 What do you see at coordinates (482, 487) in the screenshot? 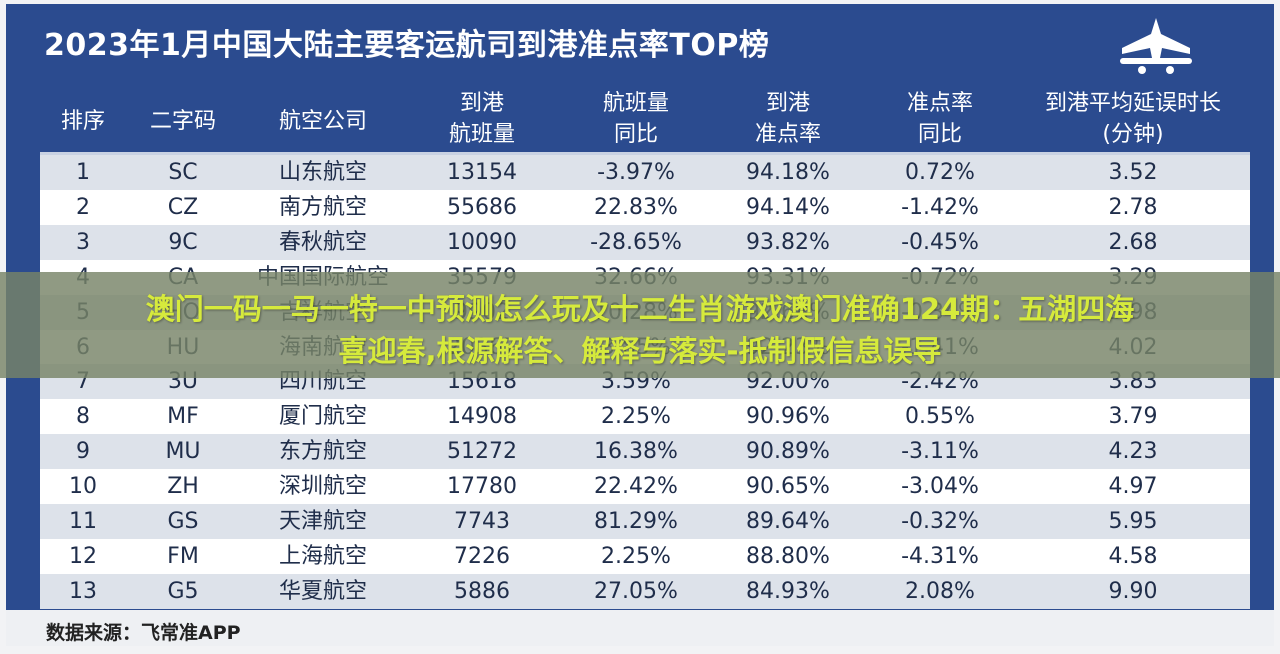
I see `table-cell: 17780` at bounding box center [482, 487].